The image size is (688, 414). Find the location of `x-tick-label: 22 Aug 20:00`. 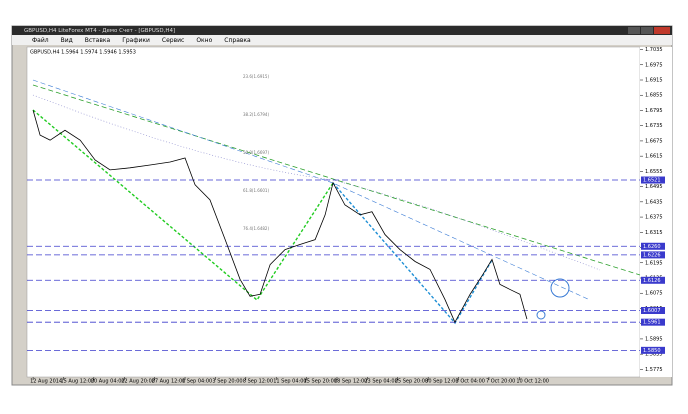

x-tick-label: 22 Aug 20:00 is located at coordinates (138, 382).